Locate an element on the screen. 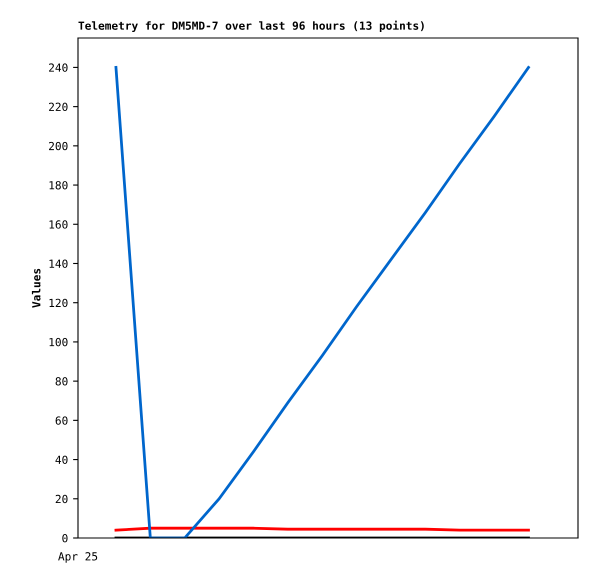 This screenshot has width=597, height=579. y-tick-label: 40 is located at coordinates (61, 460).